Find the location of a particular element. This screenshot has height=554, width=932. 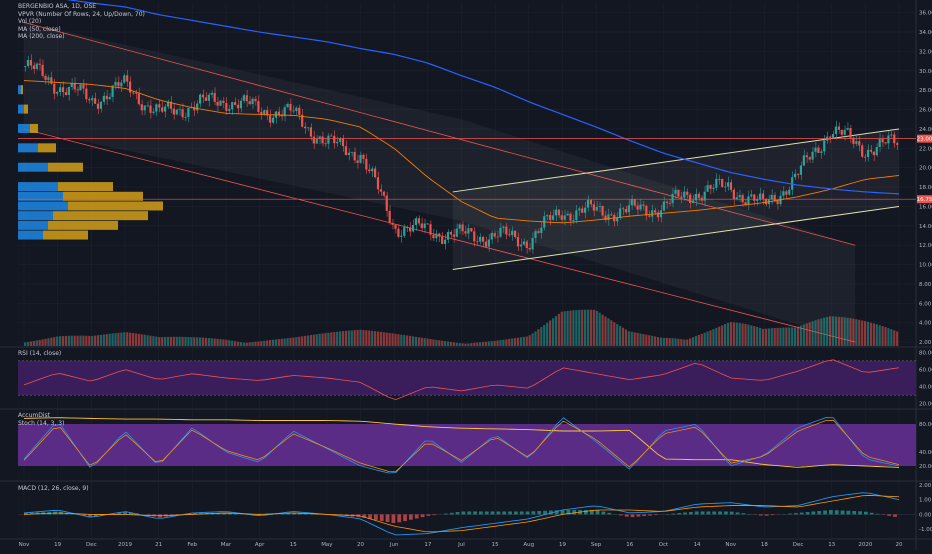

stoch-legend: AccumDist Stoch (14, 3, 3) is located at coordinates (41, 419).